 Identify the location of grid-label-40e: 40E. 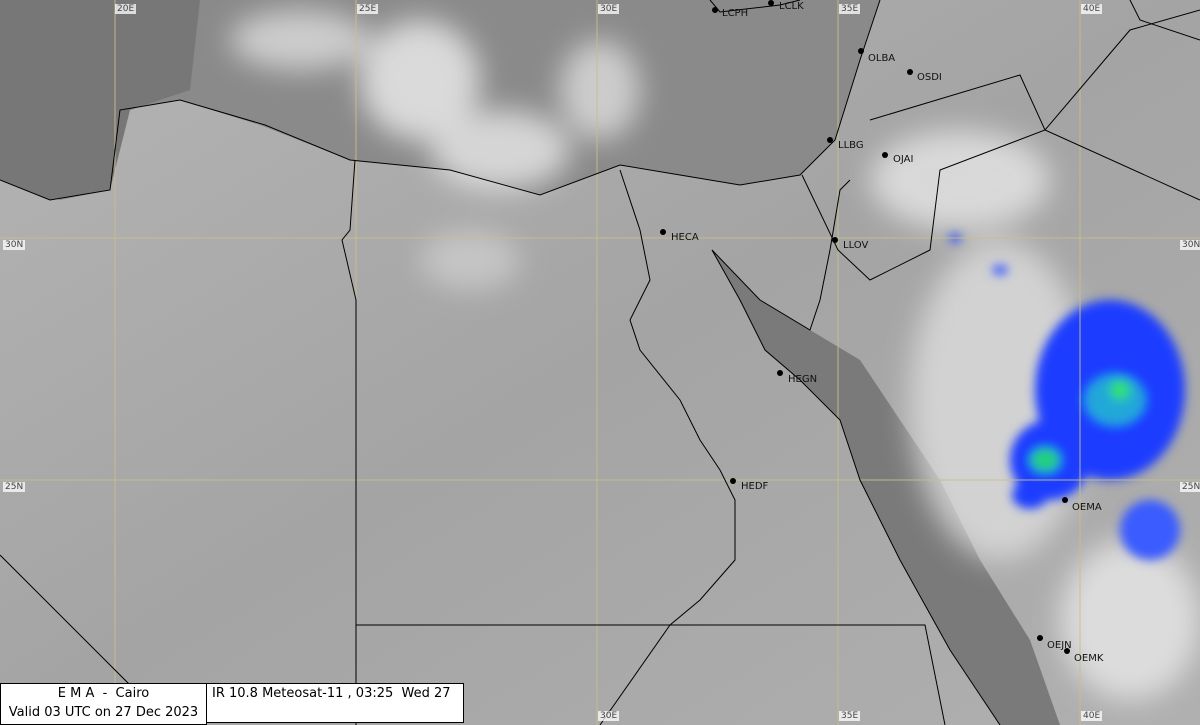
(1092, 9).